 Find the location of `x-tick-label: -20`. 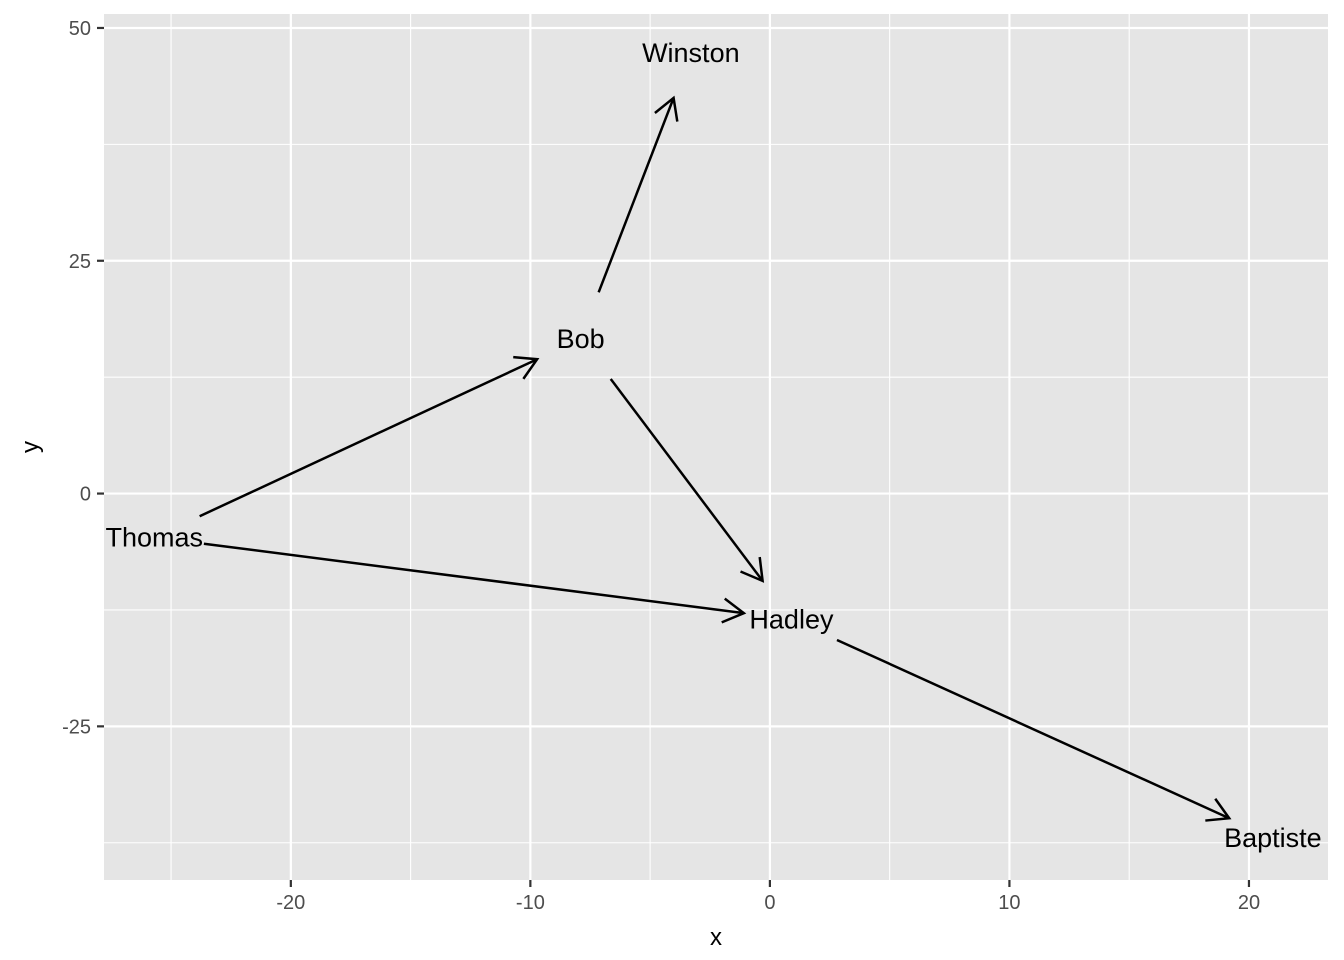

x-tick-label: -20 is located at coordinates (290, 903).